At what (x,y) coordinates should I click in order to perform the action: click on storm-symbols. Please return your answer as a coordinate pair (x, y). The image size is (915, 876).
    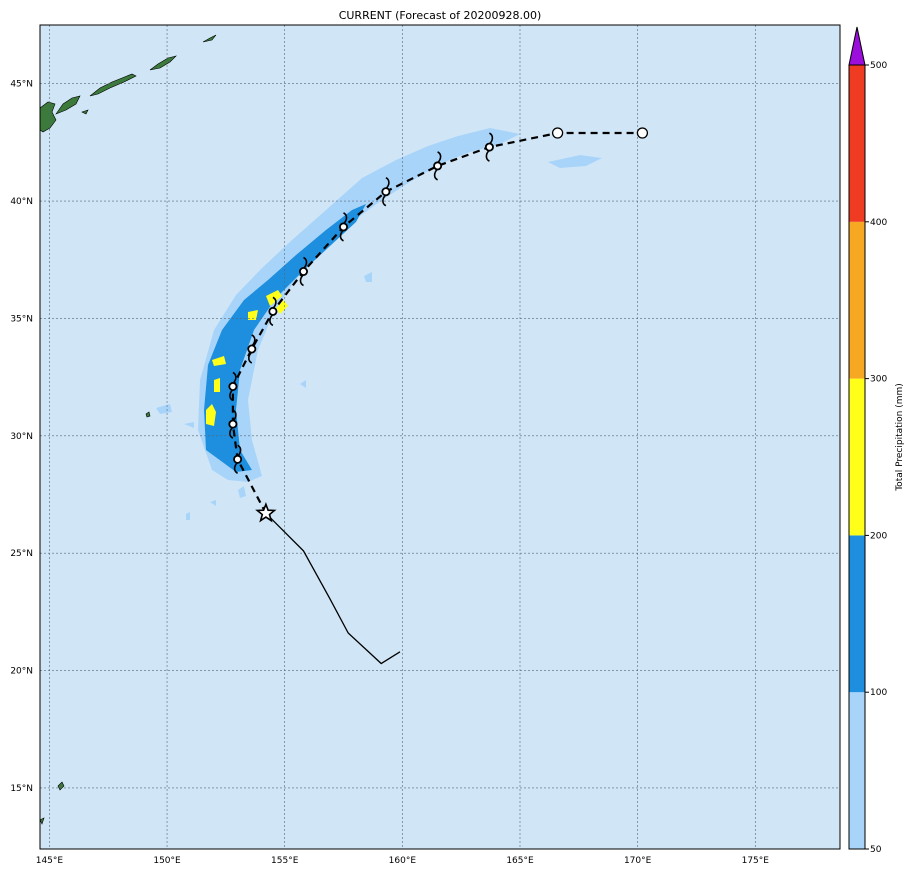
    Looking at the image, I should click on (361, 303).